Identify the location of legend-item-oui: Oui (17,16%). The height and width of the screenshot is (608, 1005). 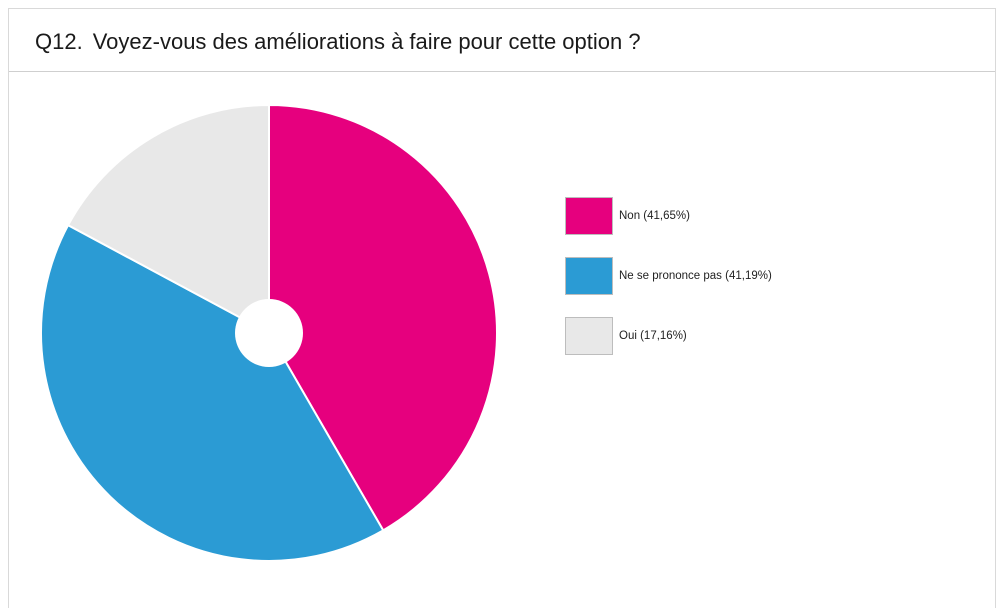
(668, 336).